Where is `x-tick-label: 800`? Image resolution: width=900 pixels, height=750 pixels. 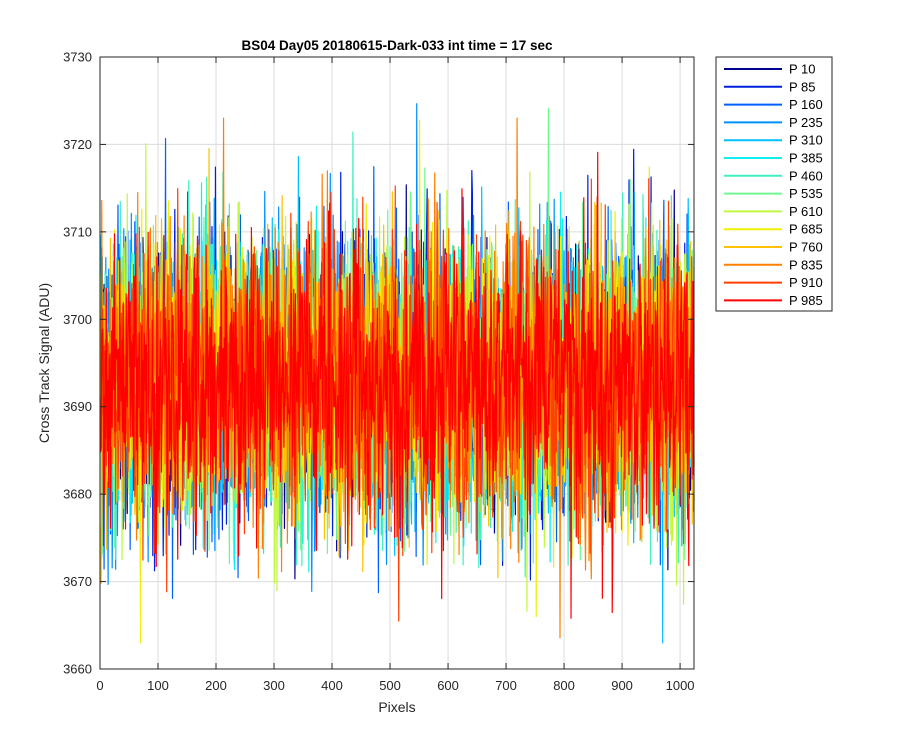
x-tick-label: 800 is located at coordinates (564, 685).